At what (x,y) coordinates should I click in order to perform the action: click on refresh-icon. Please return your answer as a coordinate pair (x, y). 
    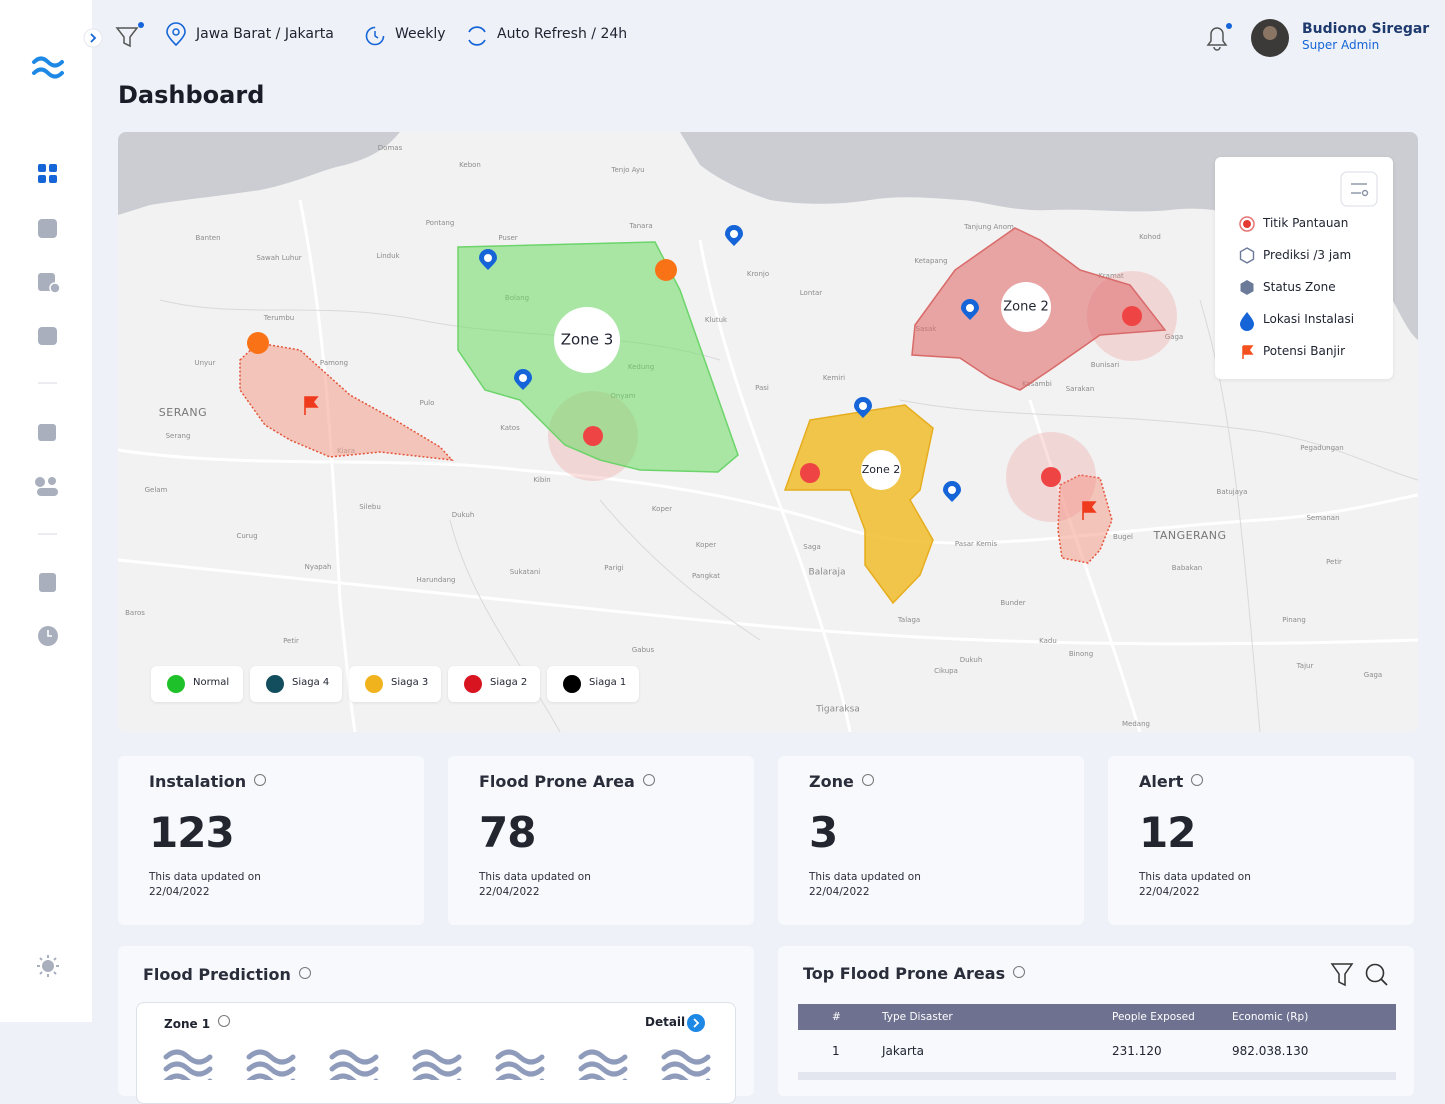
    Looking at the image, I should click on (477, 36).